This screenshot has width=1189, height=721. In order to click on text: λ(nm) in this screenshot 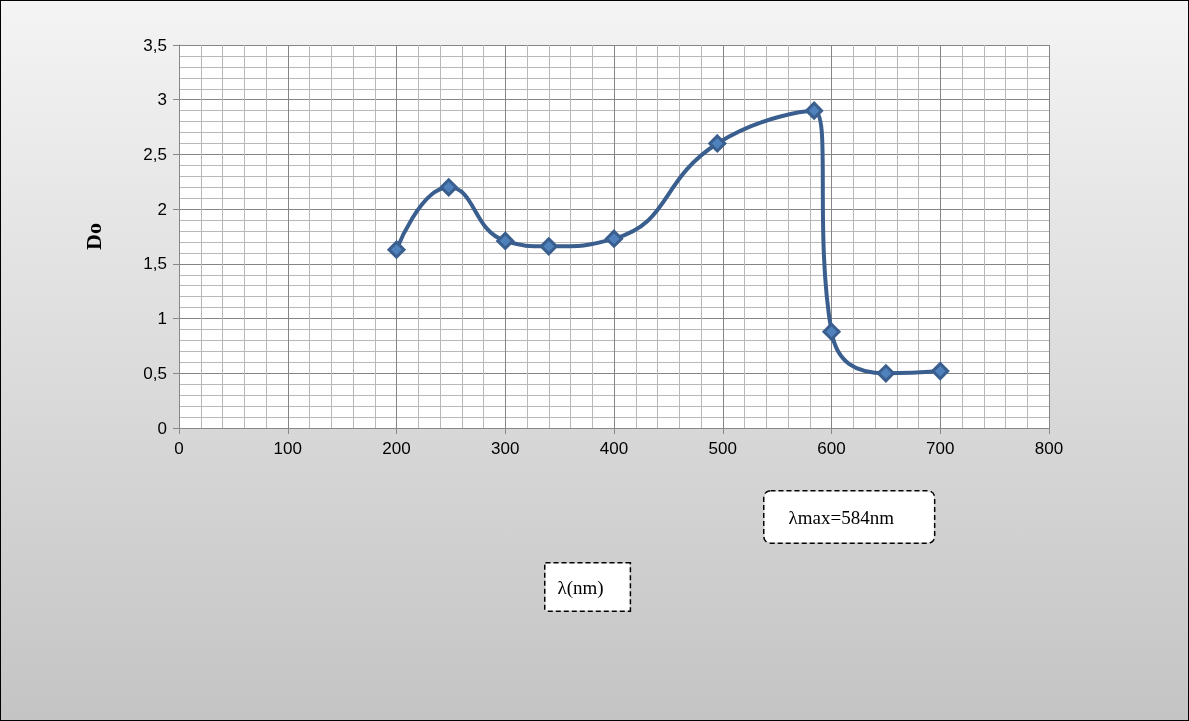, I will do `click(580, 587)`.